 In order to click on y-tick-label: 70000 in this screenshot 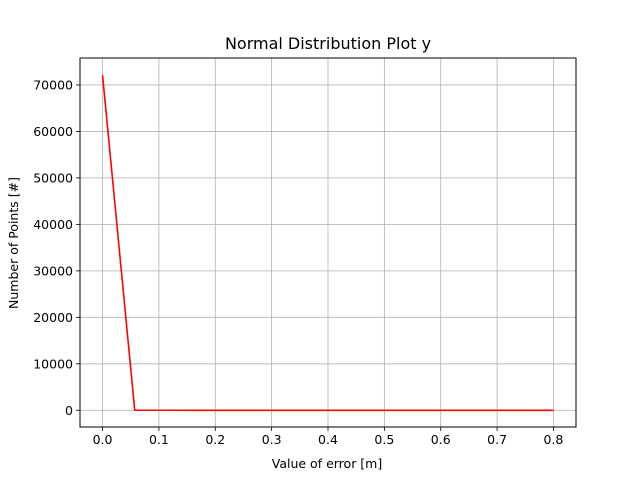, I will do `click(53, 84)`.